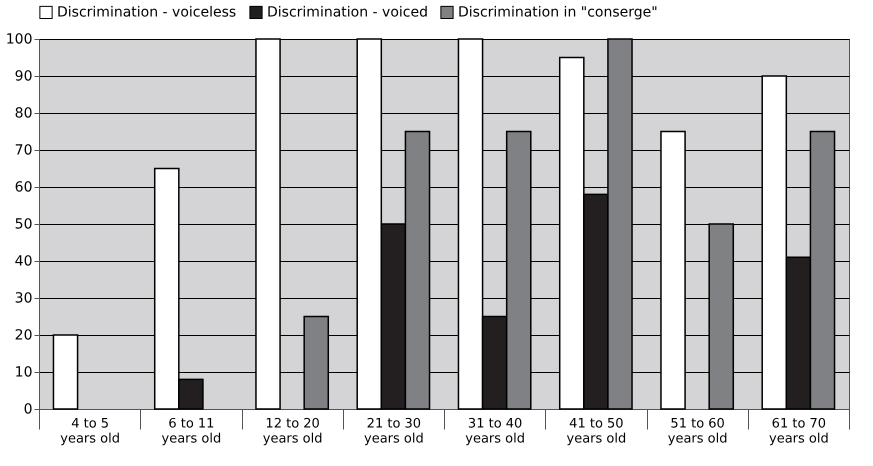  Describe the element at coordinates (23, 114) in the screenshot. I see `y-tick-label: 80` at that location.